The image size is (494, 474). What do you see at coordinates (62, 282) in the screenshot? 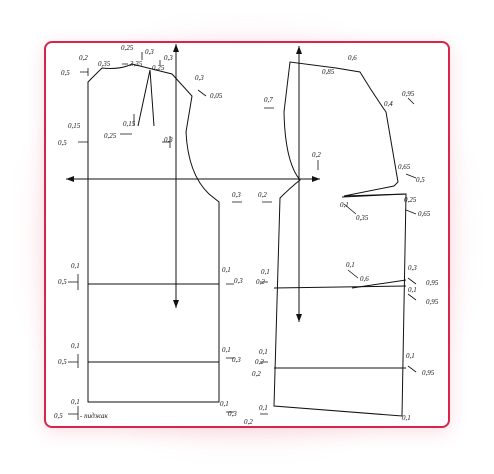
I see `label-back-05c: 0,5` at bounding box center [62, 282].